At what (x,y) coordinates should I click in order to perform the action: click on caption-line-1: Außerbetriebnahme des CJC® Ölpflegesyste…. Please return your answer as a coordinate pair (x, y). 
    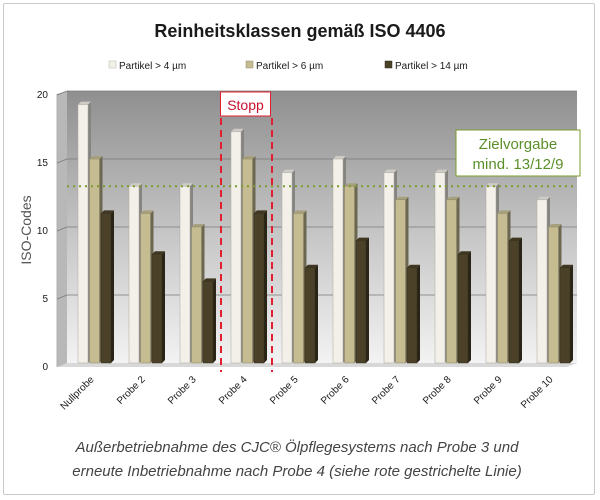
    Looking at the image, I should click on (297, 447).